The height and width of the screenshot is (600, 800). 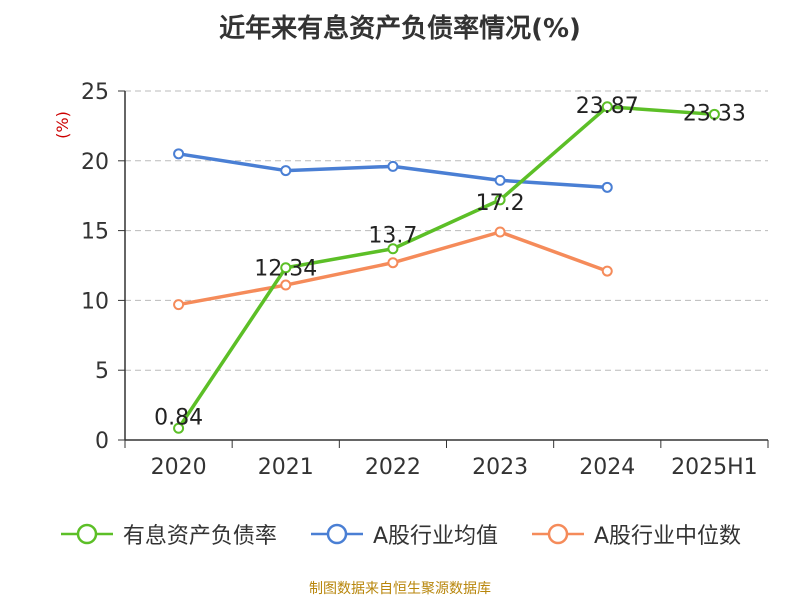 What do you see at coordinates (400, 29) in the screenshot?
I see `chart-title: 近年来有息资产负债率情况(%)` at bounding box center [400, 29].